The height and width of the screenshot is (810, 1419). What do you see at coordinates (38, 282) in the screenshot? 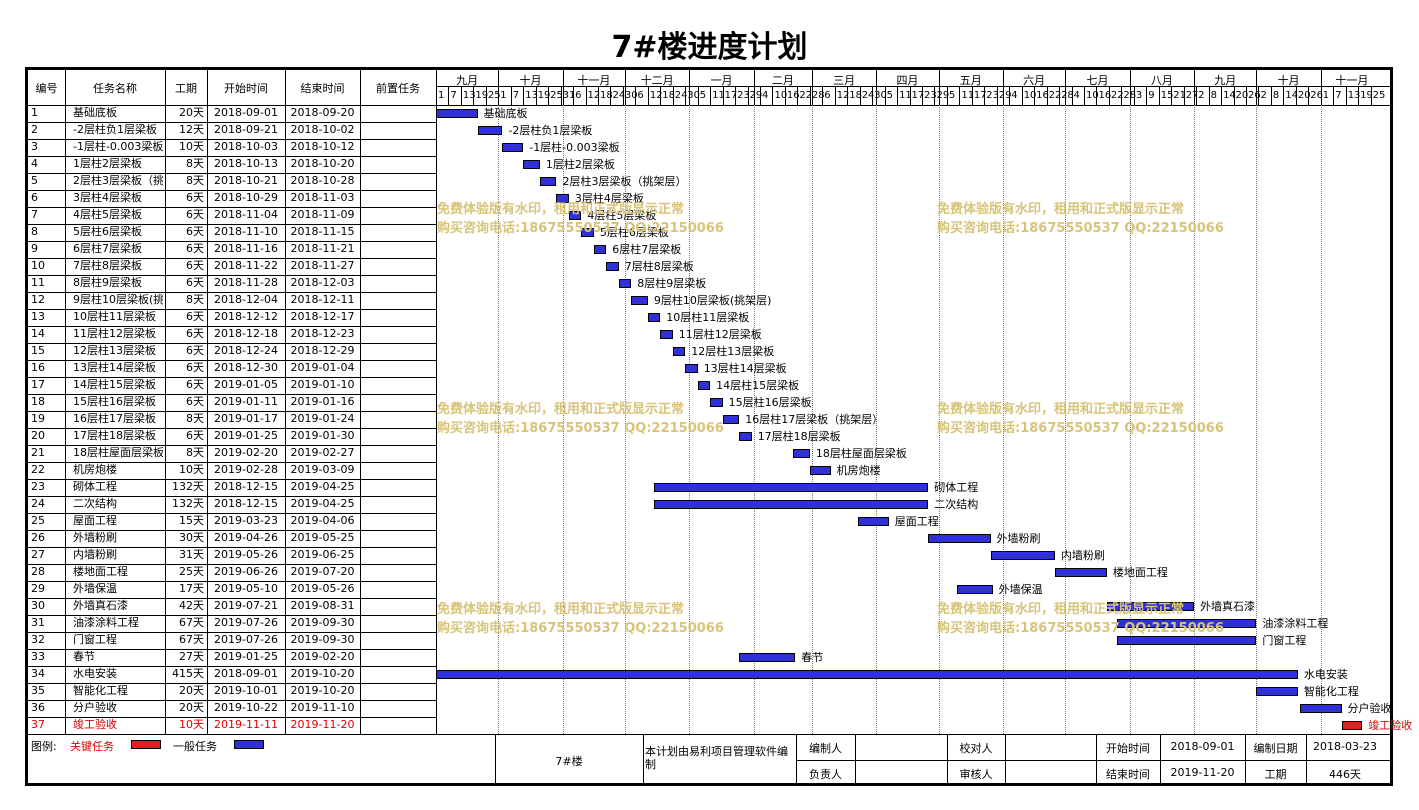
I see `task-no: 11` at bounding box center [38, 282].